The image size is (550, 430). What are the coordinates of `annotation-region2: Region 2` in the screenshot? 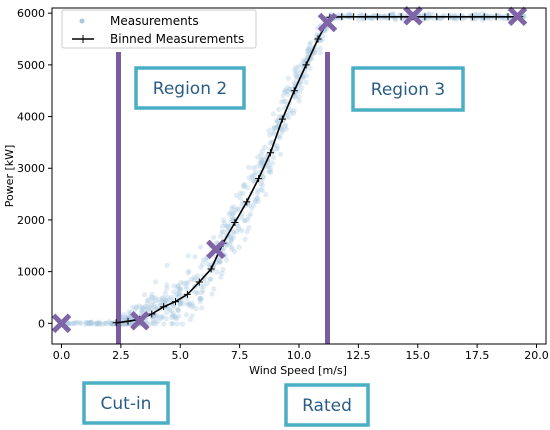 It's located at (190, 88).